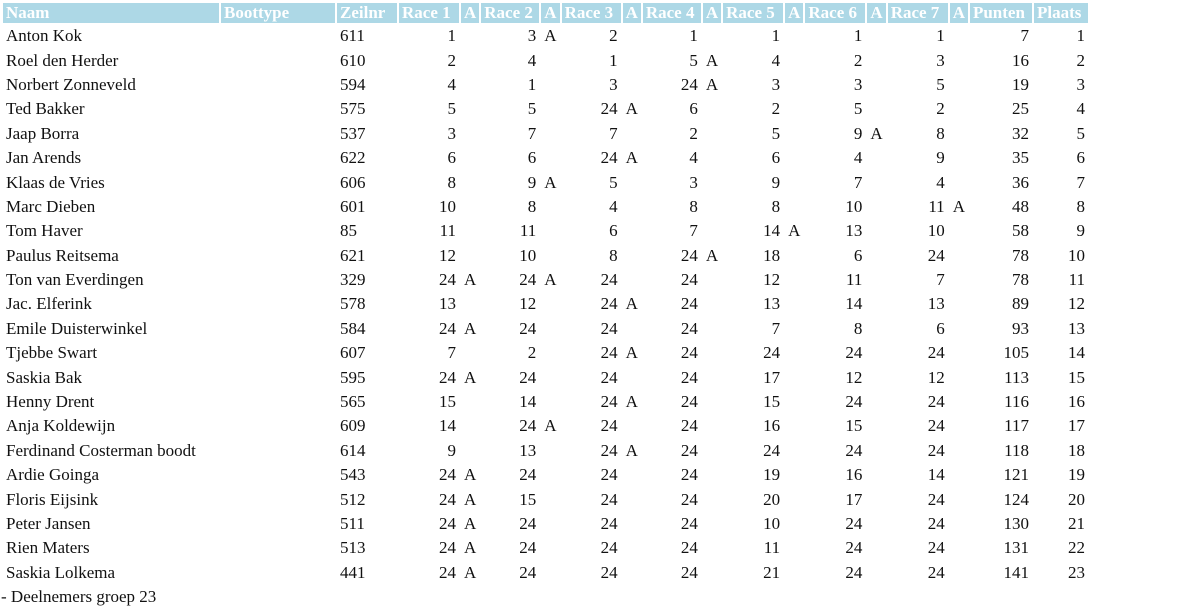 The image size is (1200, 615). I want to click on name-cell: Jan Arends, so click(44, 158).